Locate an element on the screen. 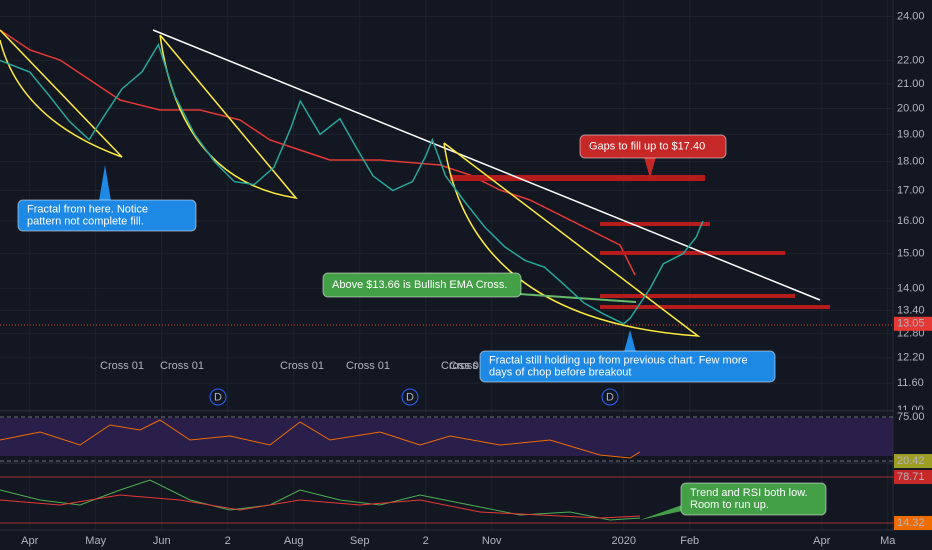 The height and width of the screenshot is (550, 932). x-tick-label: Aug is located at coordinates (294, 541).